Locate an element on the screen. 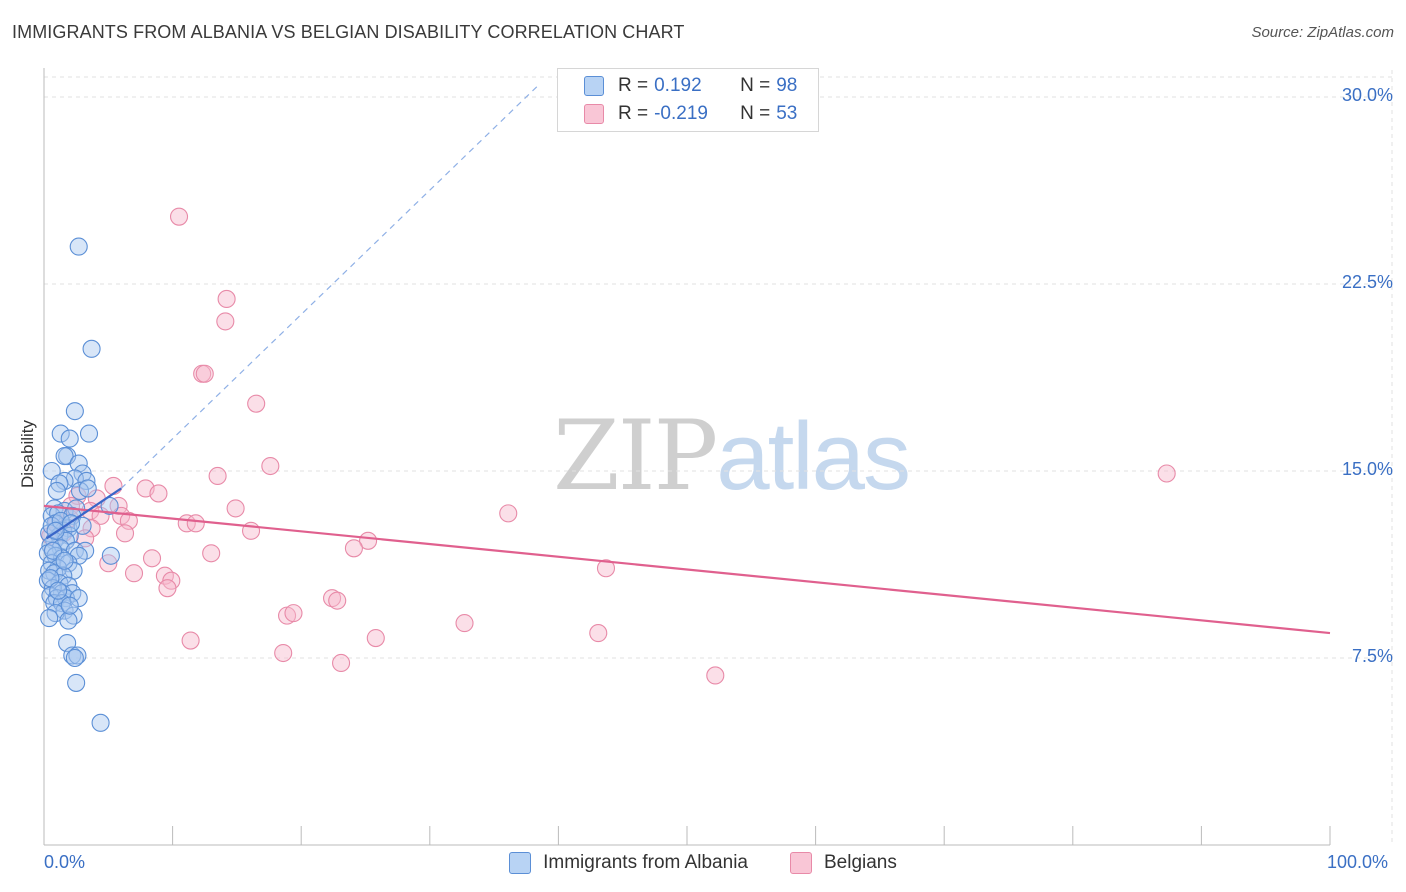 The height and width of the screenshot is (892, 1406). series-legend: Immigrants from Albania Belgians is located at coordinates (703, 863).